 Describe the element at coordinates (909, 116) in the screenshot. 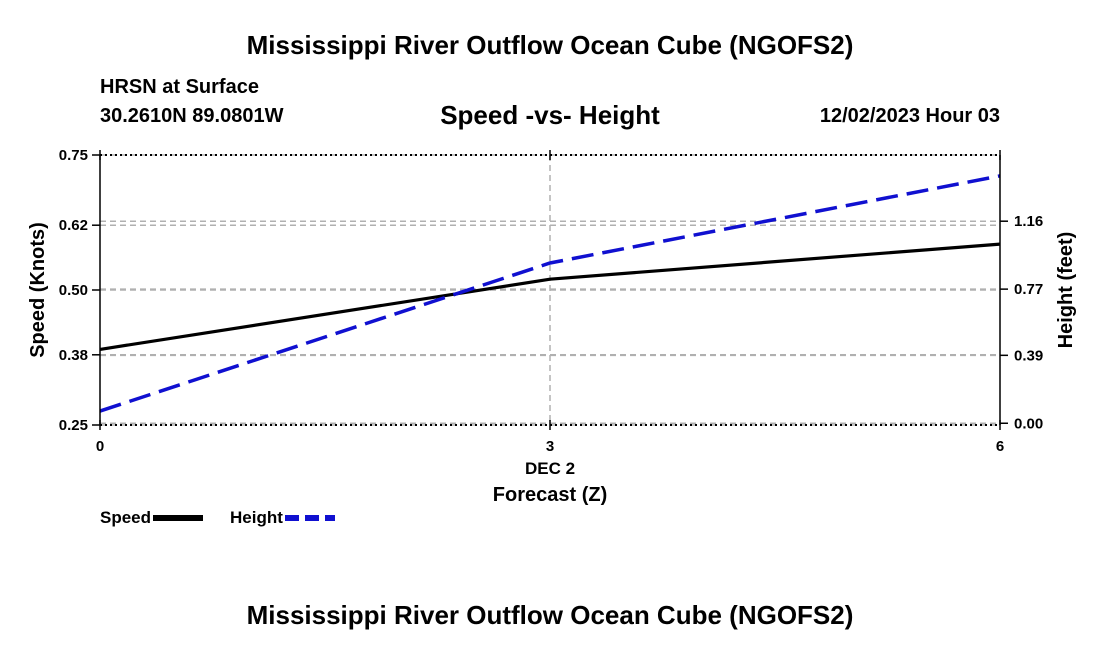

I see `forecast-datetime: 12/02/2023 Hour 03` at that location.